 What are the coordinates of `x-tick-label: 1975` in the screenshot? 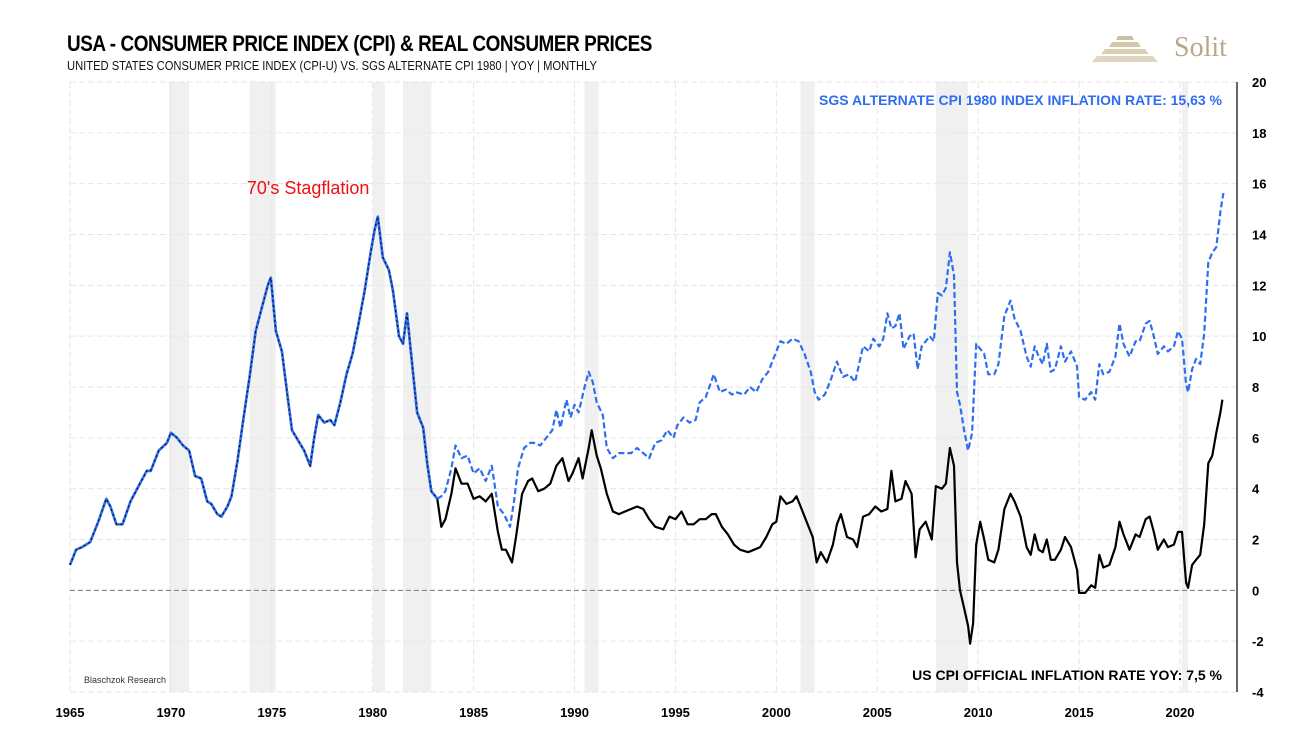 It's located at (271, 712).